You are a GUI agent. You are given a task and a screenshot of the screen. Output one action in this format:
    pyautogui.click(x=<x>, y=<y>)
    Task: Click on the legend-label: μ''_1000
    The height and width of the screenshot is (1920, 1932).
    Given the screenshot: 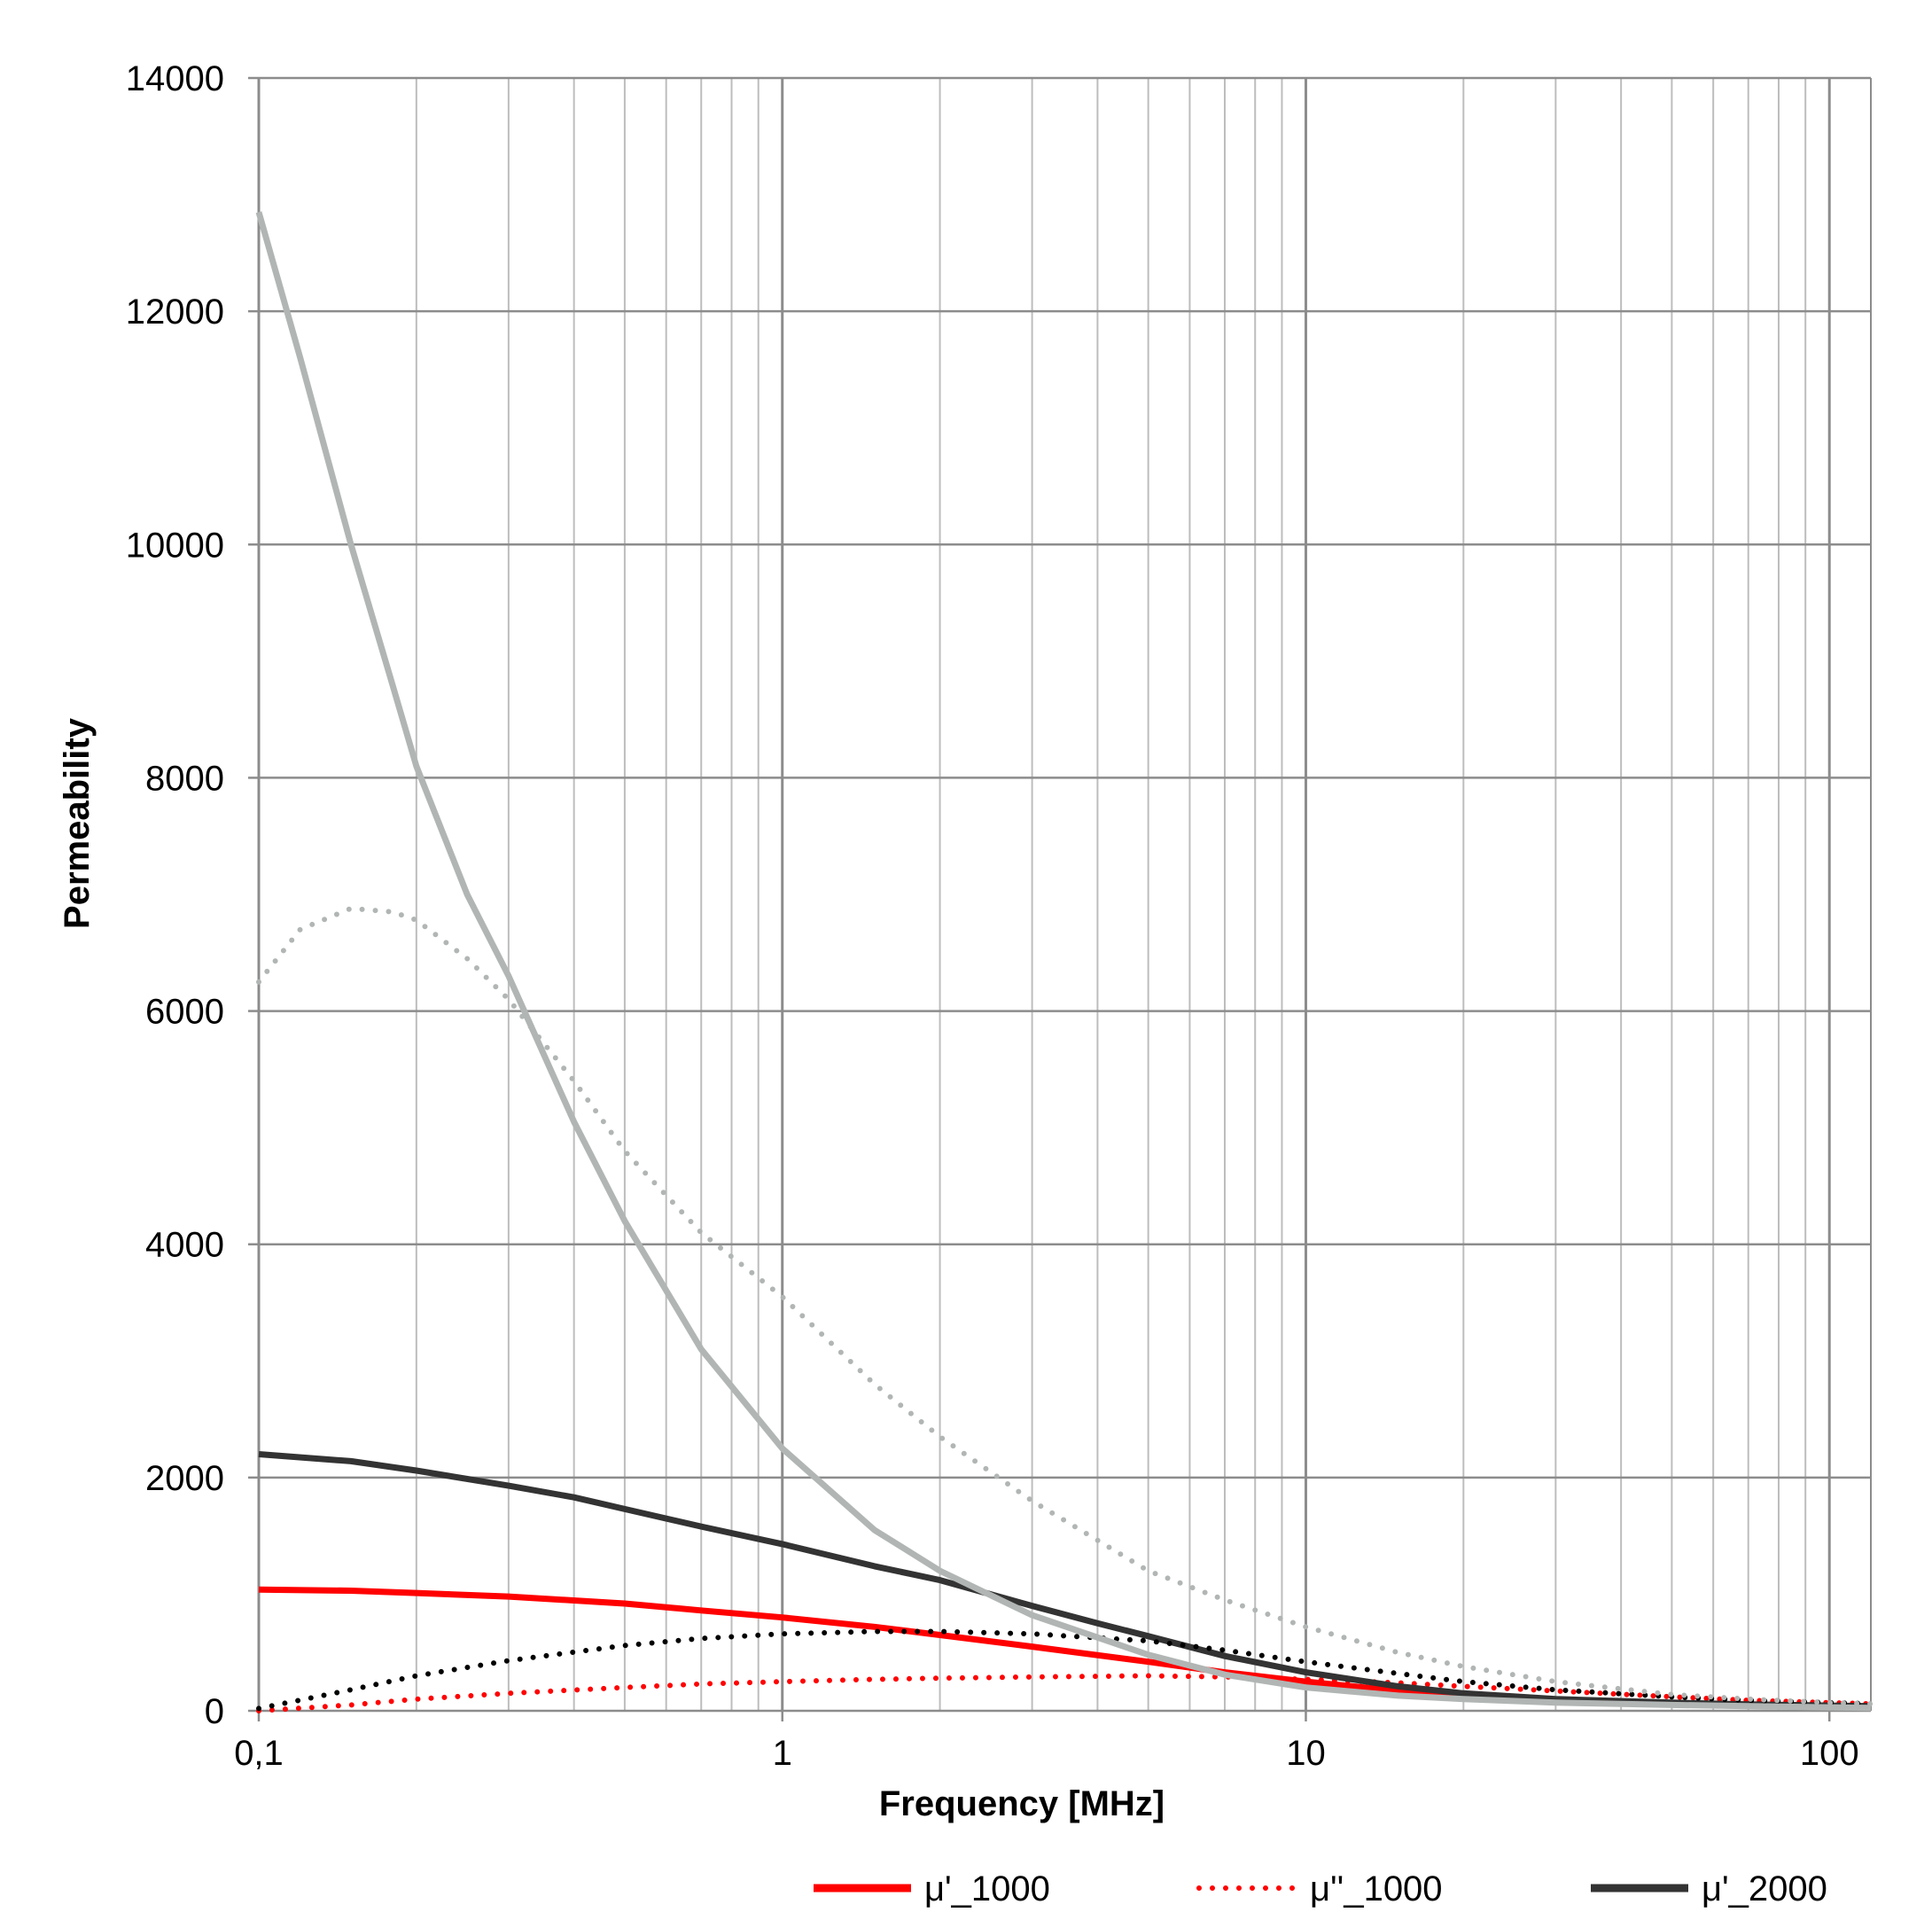 What is the action you would take?
    pyautogui.click(x=1376, y=1888)
    